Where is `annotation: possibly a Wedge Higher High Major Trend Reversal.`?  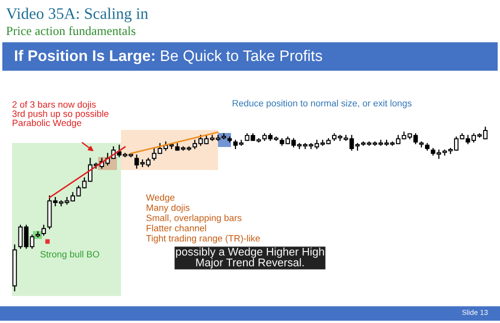 annotation: possibly a Wedge Higher High Major Trend Reversal. is located at coordinates (250, 258).